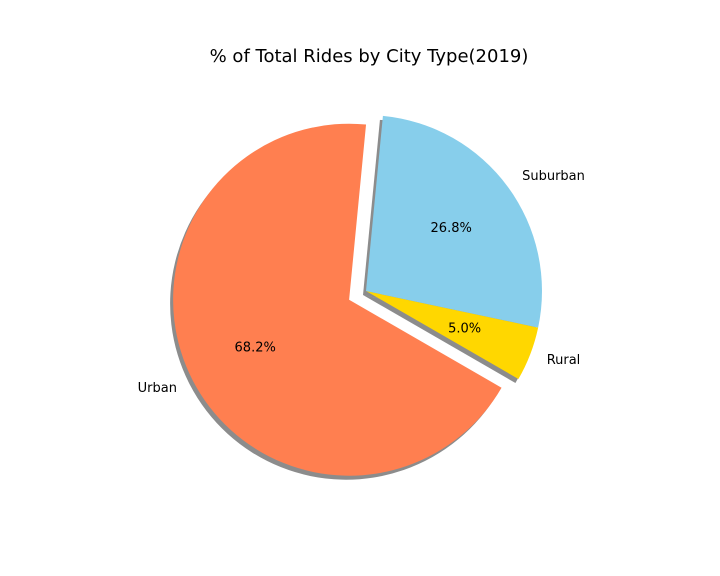 The height and width of the screenshot is (576, 720). What do you see at coordinates (369, 56) in the screenshot?
I see `chart-title: % of Total Rides by City Type(2019)` at bounding box center [369, 56].